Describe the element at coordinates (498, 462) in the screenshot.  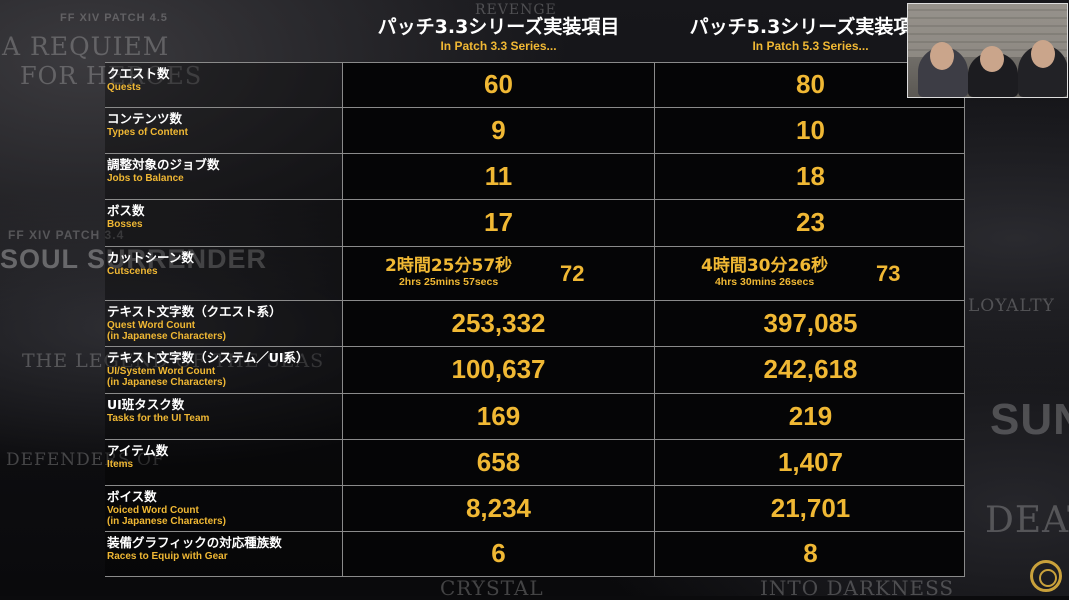
I see `value-patch-3-3: 658` at that location.